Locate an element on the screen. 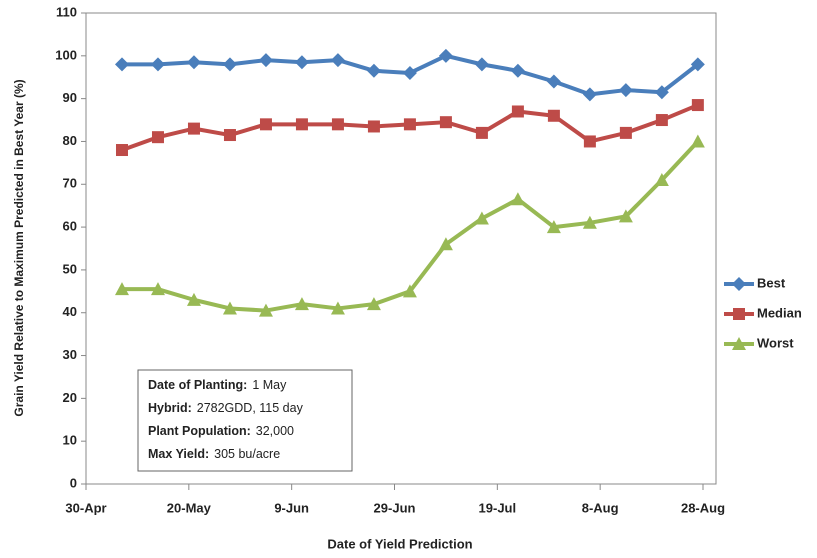 The width and height of the screenshot is (817, 558). x-axis-label: Date of Yield Prediction is located at coordinates (399, 543).